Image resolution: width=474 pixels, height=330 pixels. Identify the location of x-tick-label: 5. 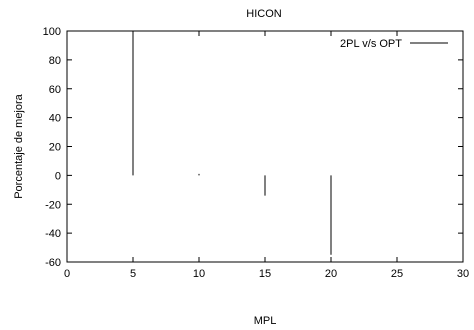
(133, 274).